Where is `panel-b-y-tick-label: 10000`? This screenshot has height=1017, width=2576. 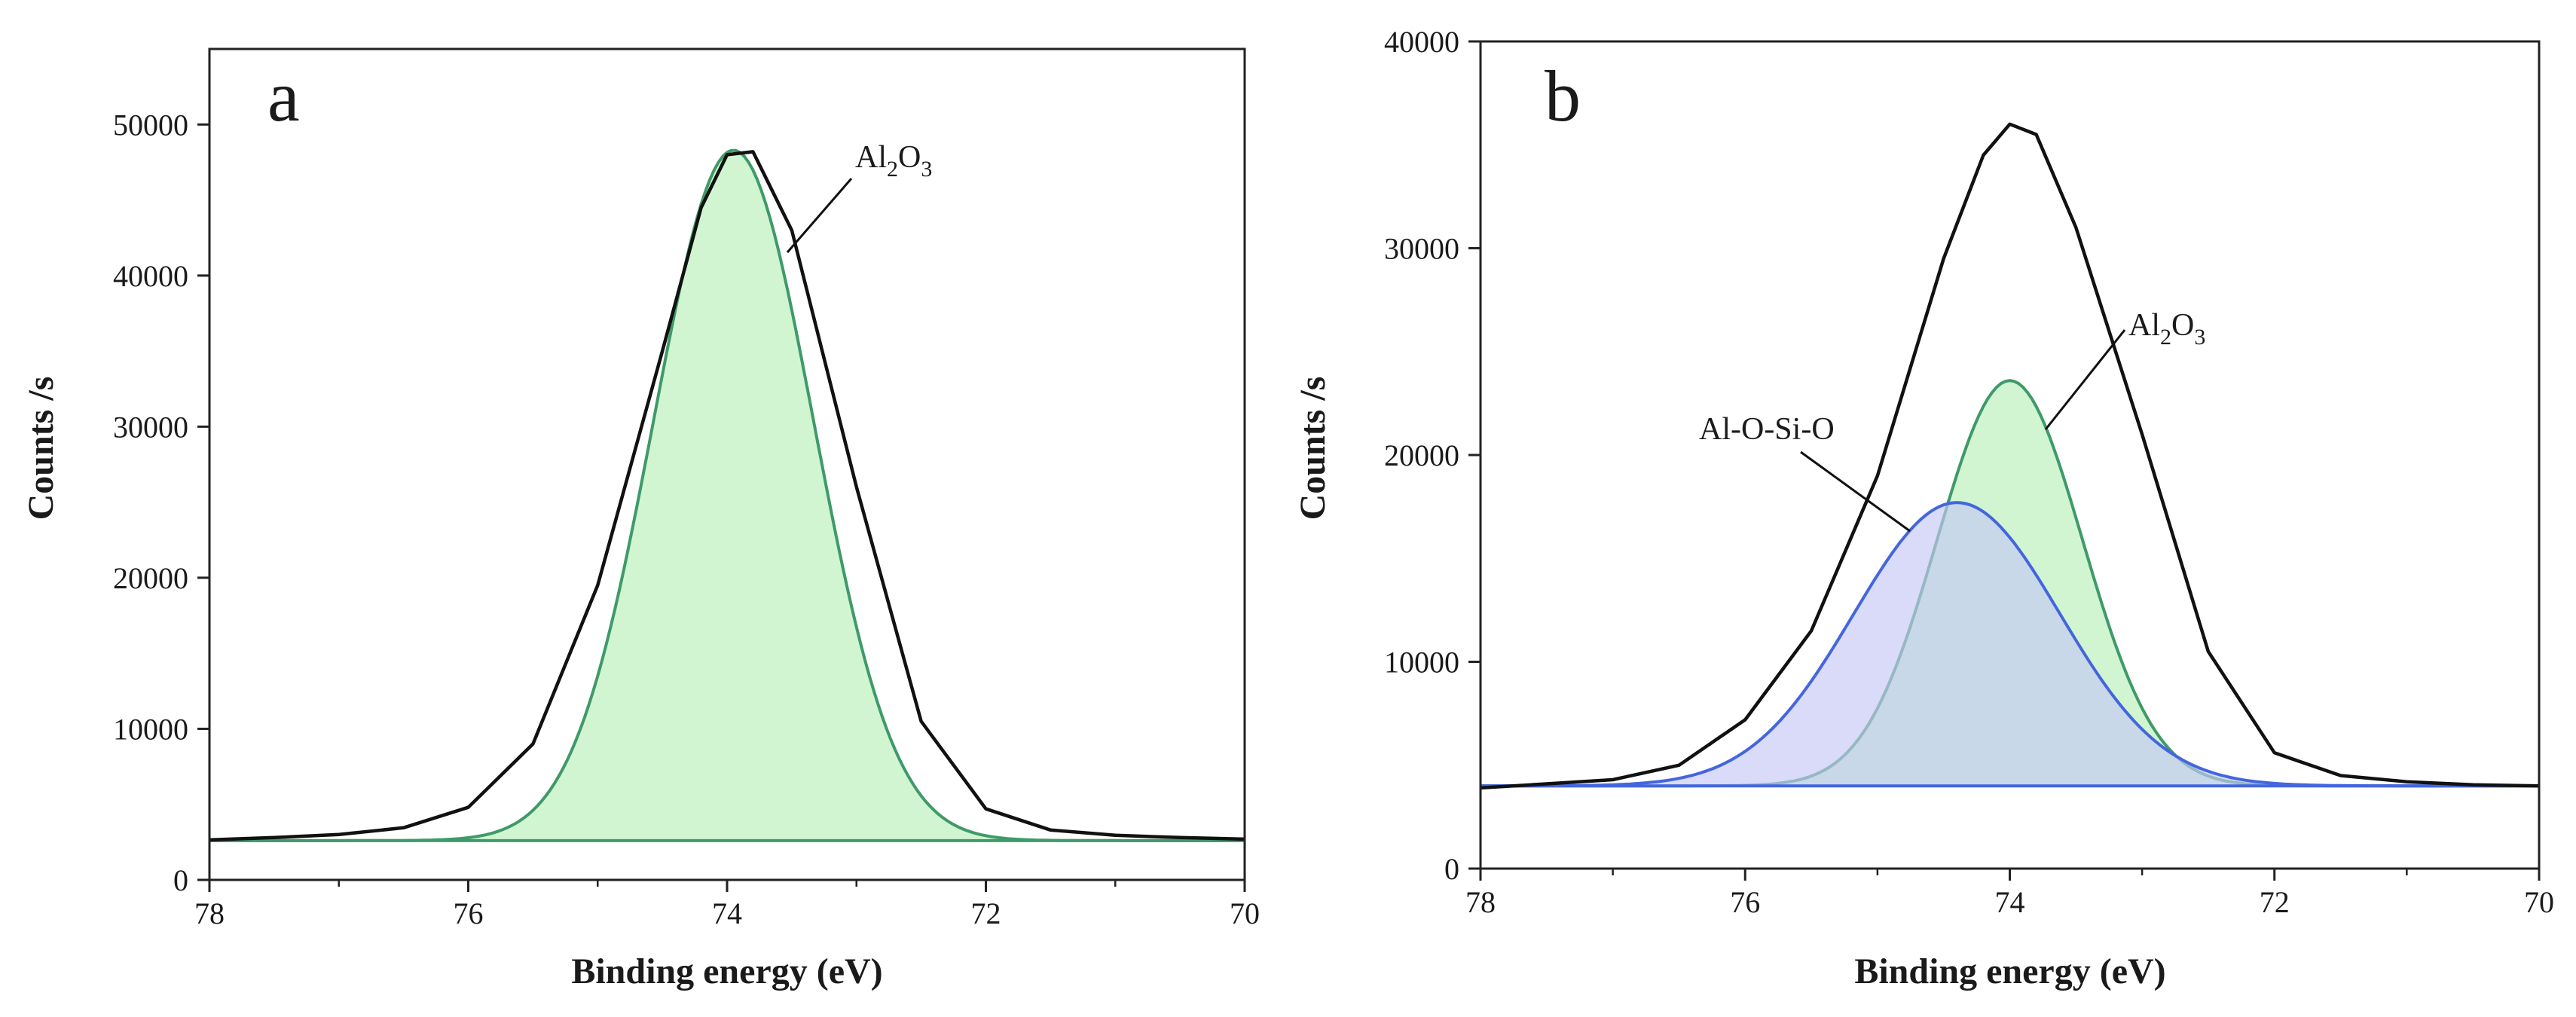 panel-b-y-tick-label: 10000 is located at coordinates (1421, 663).